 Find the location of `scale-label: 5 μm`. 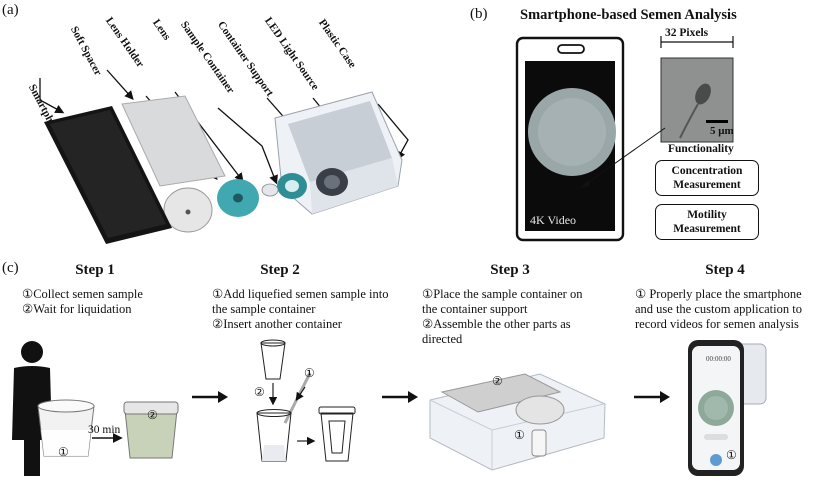

scale-label: 5 μm is located at coordinates (722, 131).